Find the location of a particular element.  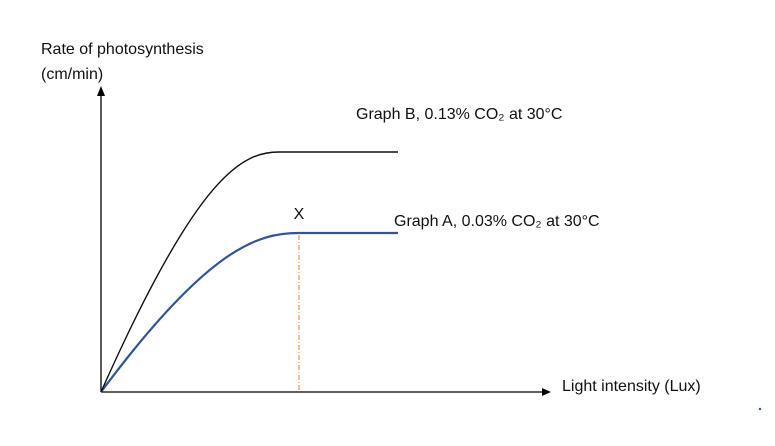

x-axis-arrowhead is located at coordinates (546, 392).